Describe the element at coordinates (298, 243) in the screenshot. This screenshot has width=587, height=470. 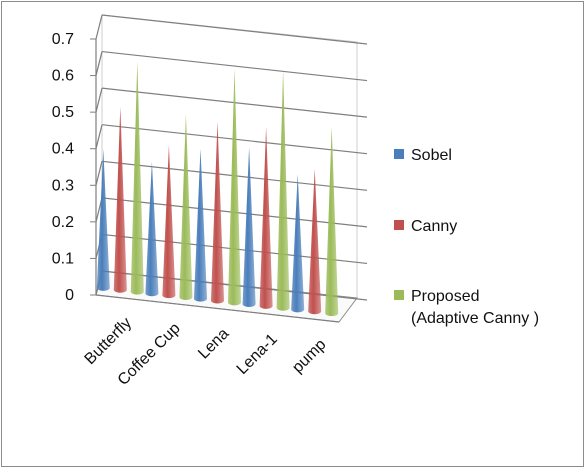
I see `cone-sobel-pump` at that location.